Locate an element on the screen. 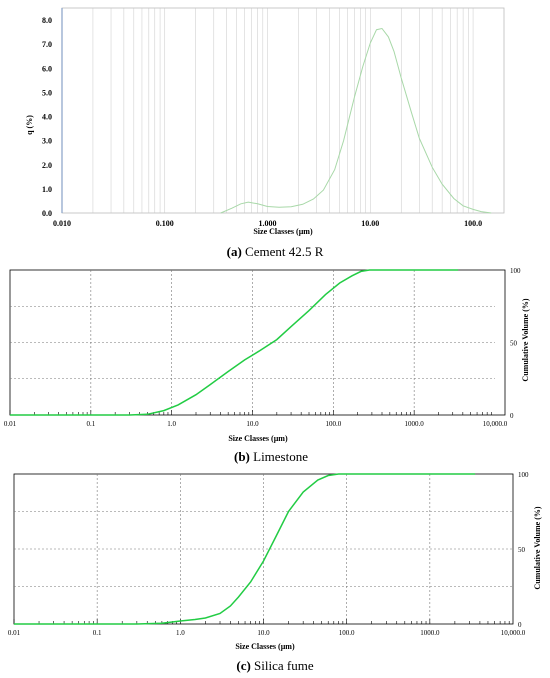  x-tick-label: 0.010 is located at coordinates (62, 223).